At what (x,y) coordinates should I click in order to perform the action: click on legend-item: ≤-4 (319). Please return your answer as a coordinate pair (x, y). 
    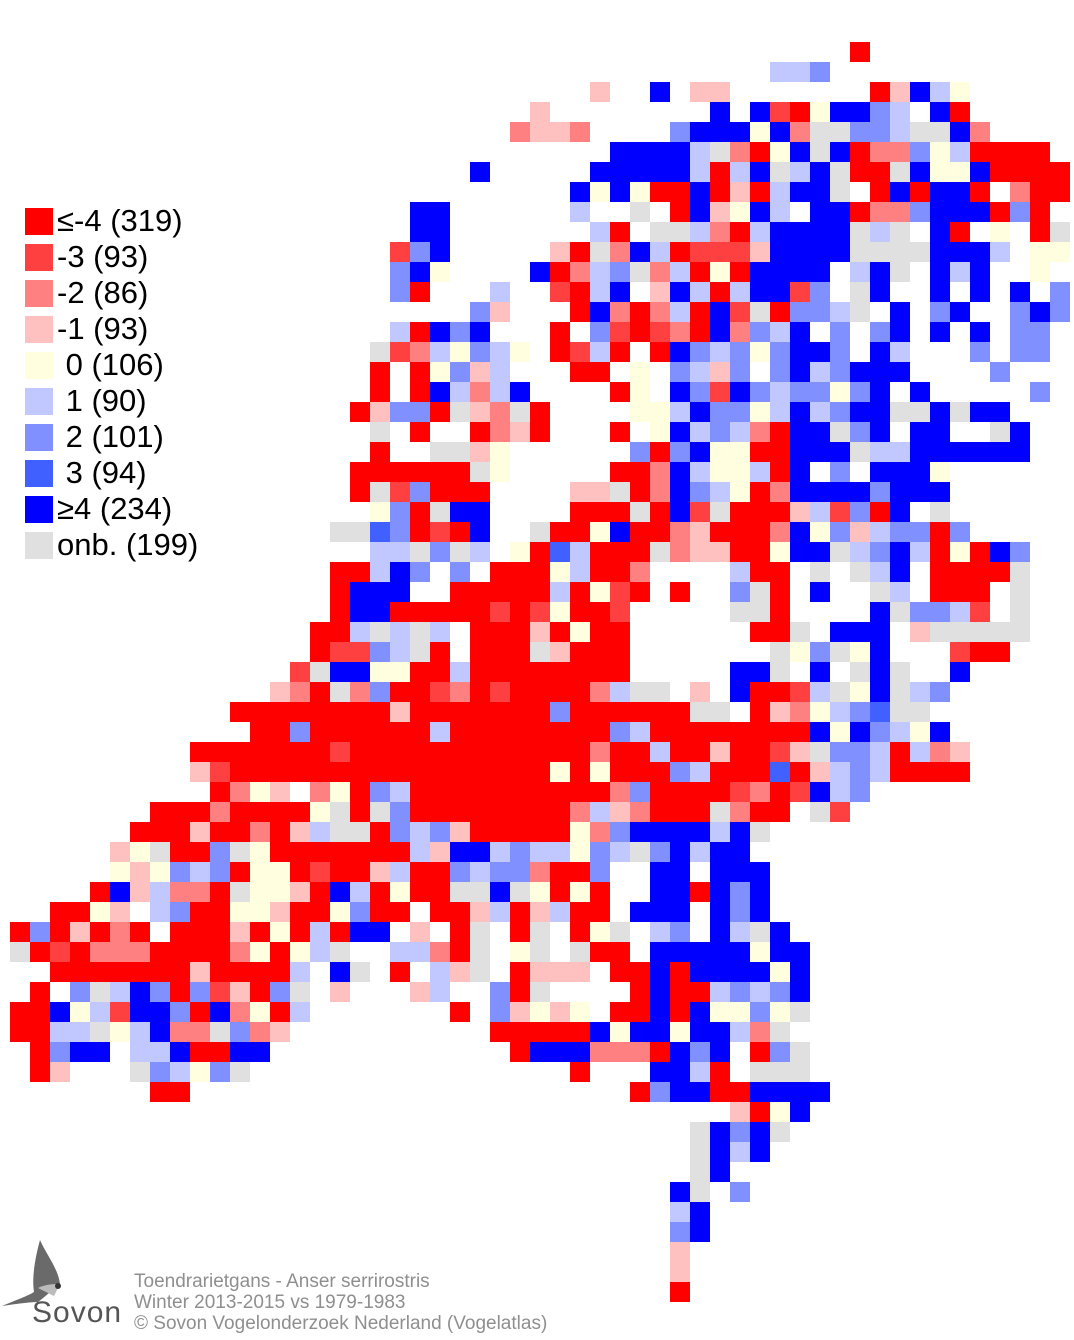
    Looking at the image, I should click on (111, 221).